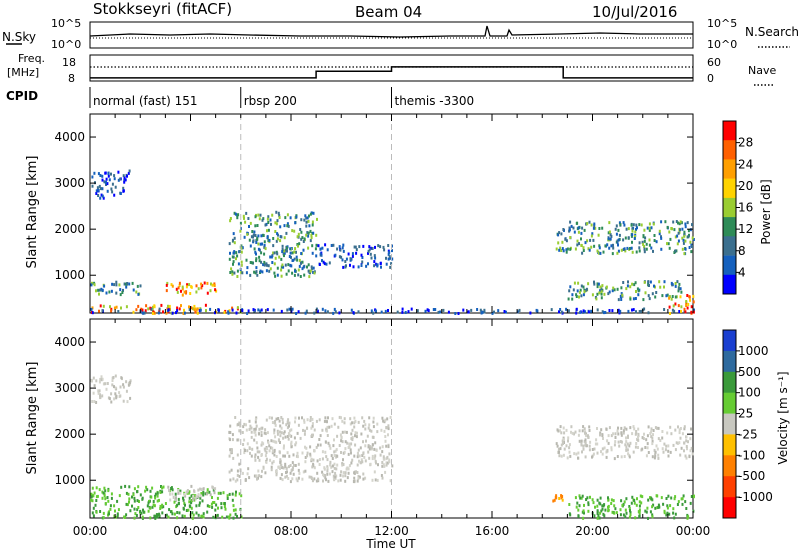 Image resolution: width=800 pixels, height=554 pixels. I want to click on colorbar-tick-label: 20, so click(745, 186).